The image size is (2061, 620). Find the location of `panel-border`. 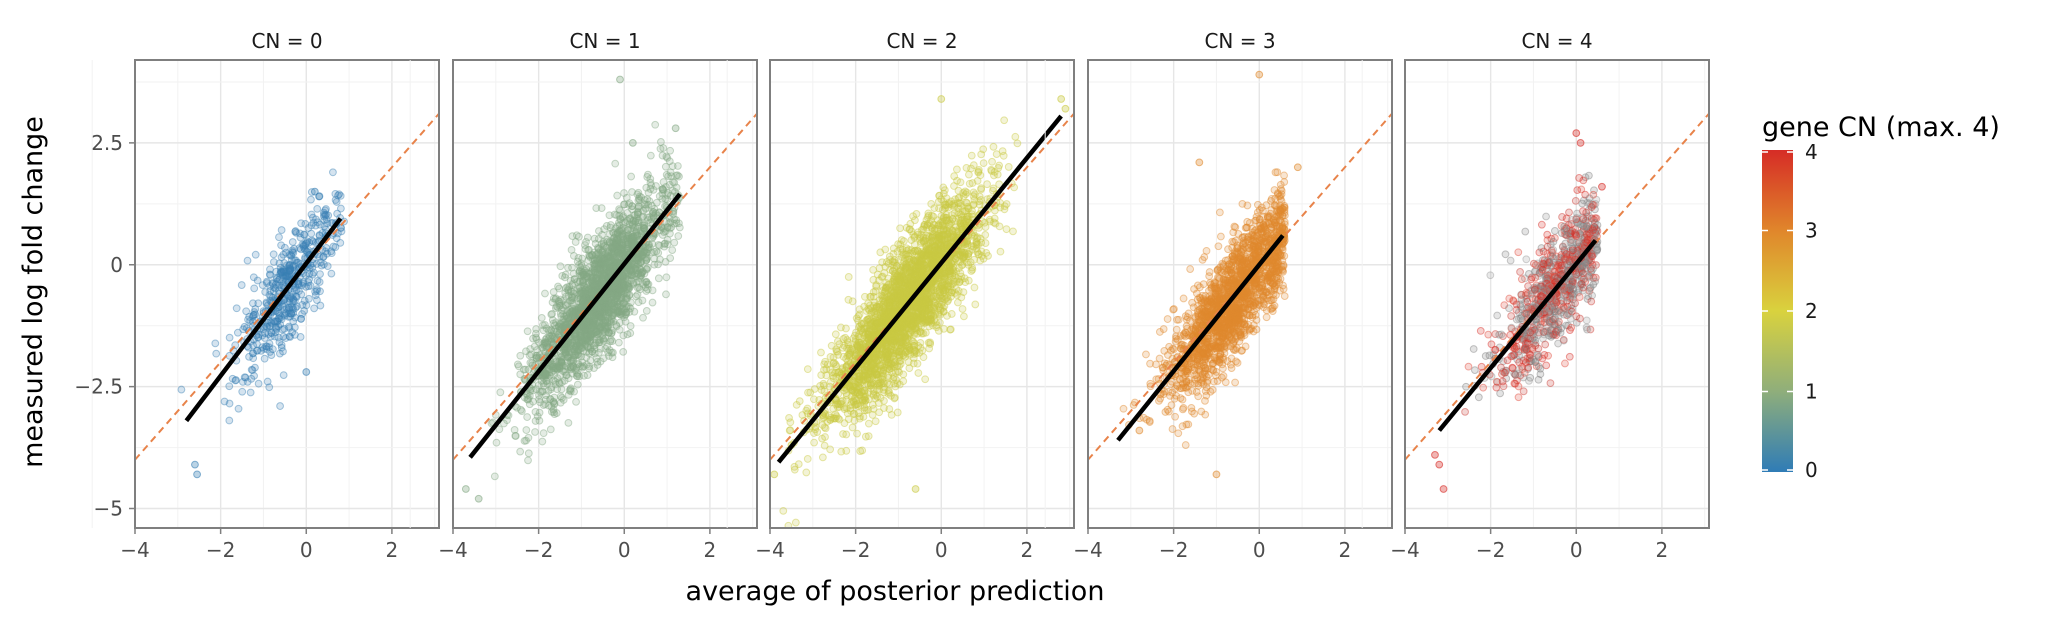

panel-border is located at coordinates (287, 294).